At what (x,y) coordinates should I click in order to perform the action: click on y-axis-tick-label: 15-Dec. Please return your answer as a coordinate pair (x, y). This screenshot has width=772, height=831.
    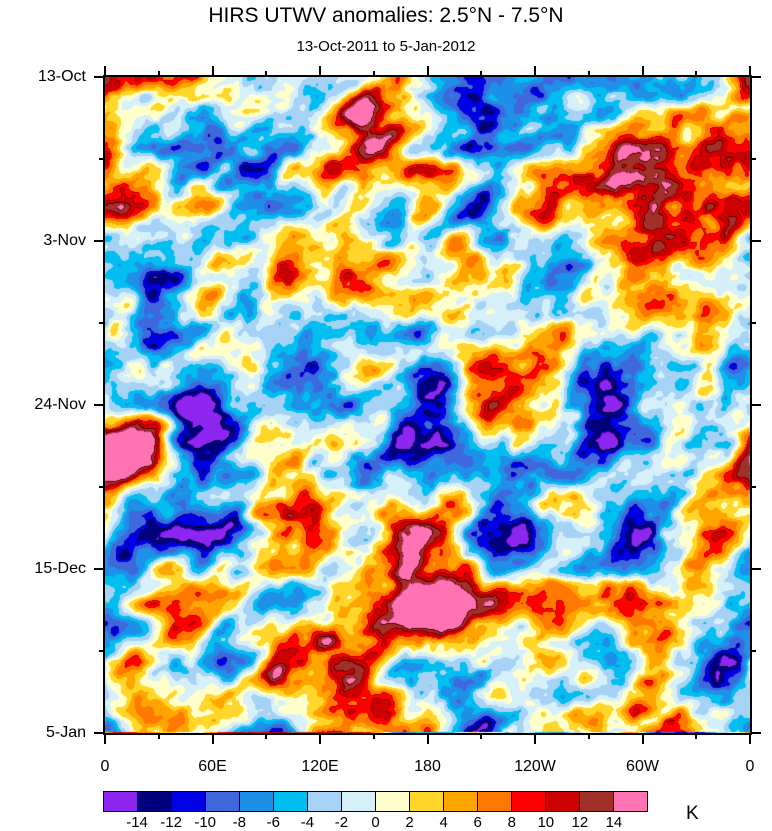
    Looking at the image, I should click on (60, 568).